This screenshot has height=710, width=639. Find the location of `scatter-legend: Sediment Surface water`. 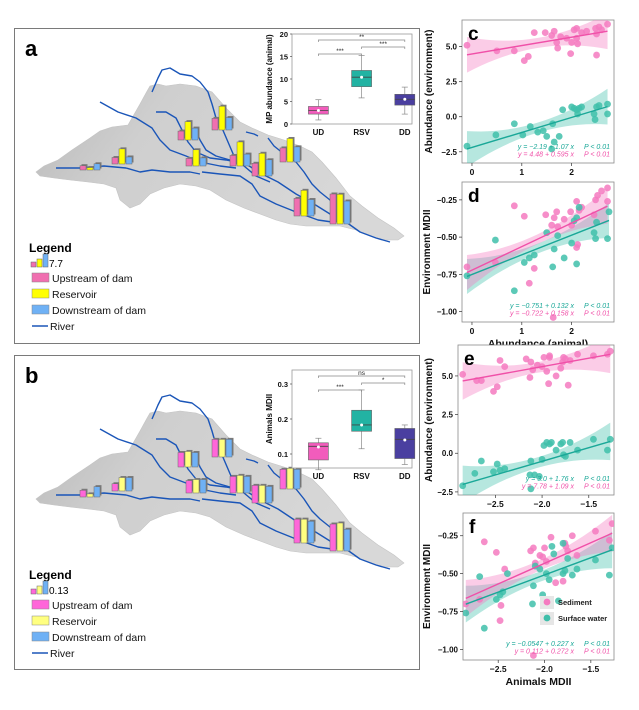

scatter-legend: Sediment Surface water is located at coordinates (573, 610).